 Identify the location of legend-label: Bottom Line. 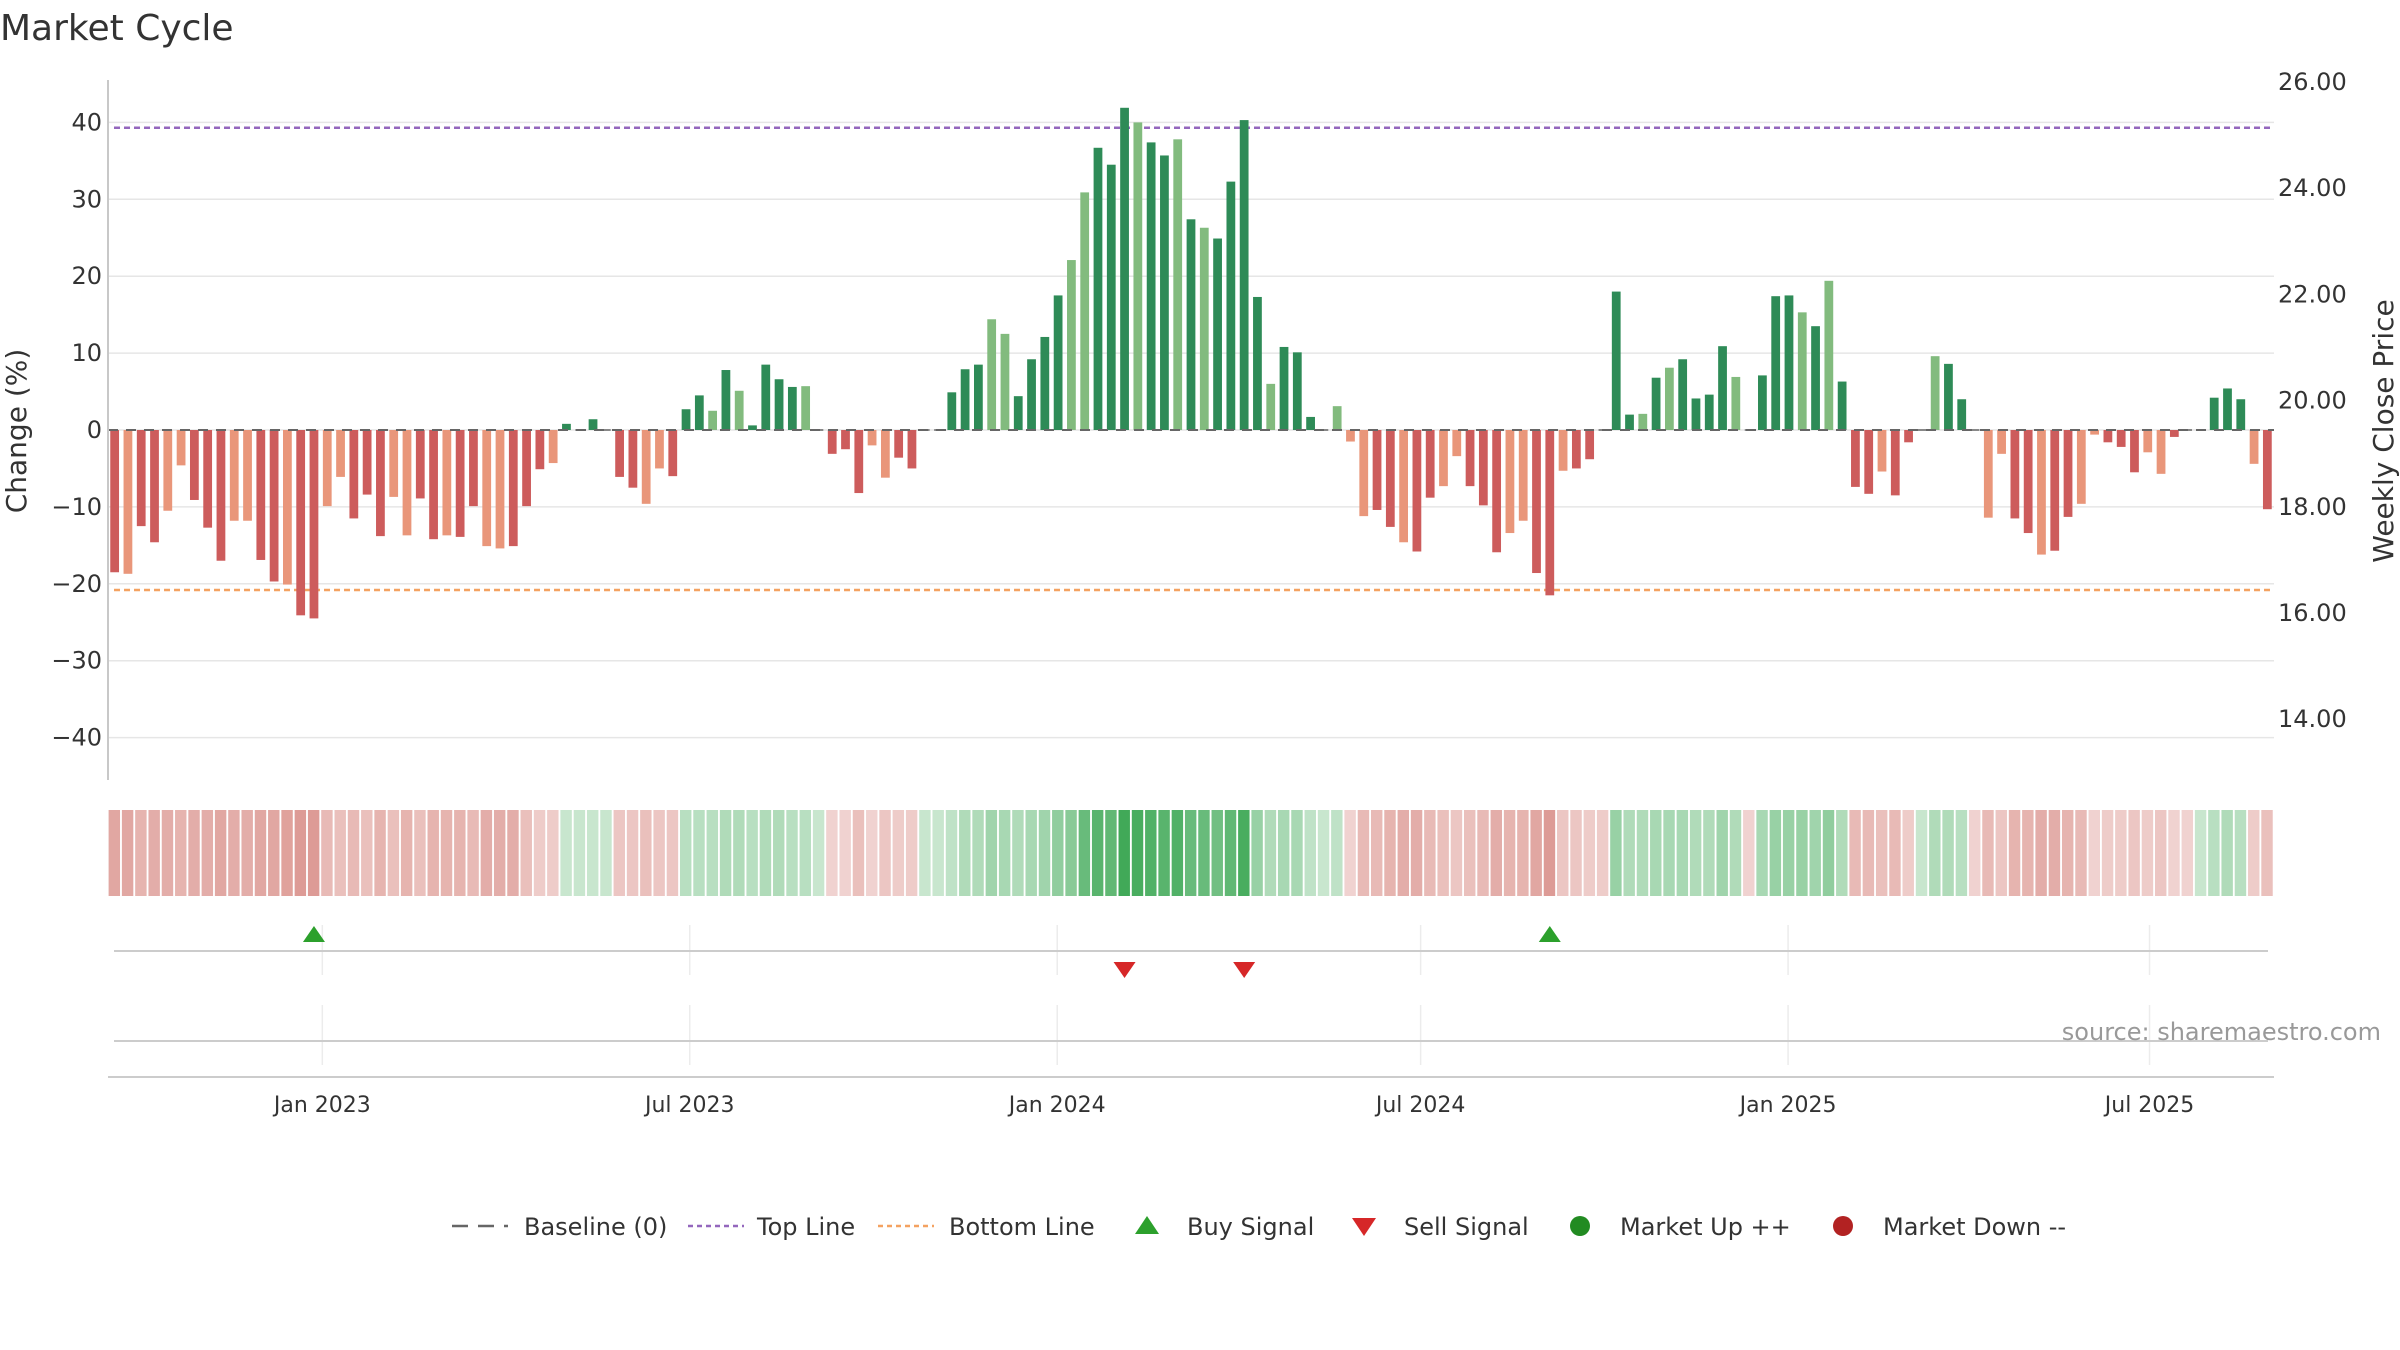
(1022, 1227).